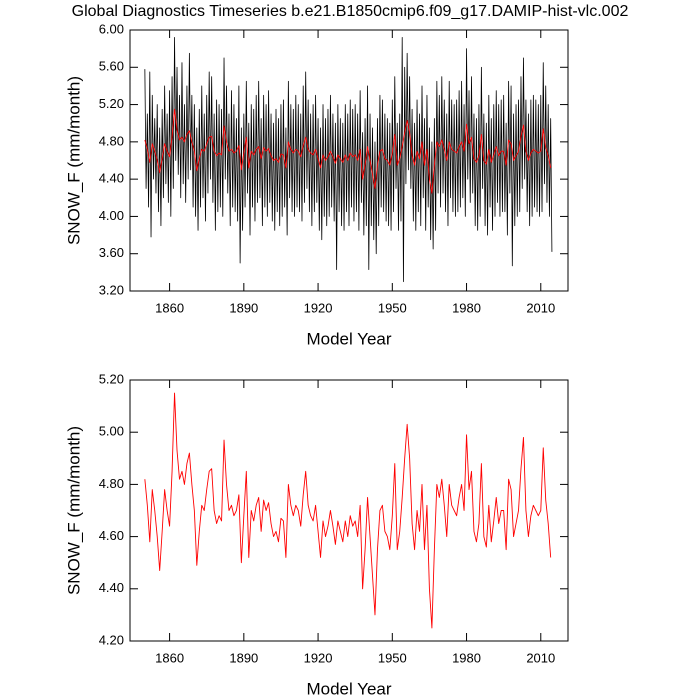 The height and width of the screenshot is (700, 700). I want to click on y-tick-label: 4.20, so click(111, 639).